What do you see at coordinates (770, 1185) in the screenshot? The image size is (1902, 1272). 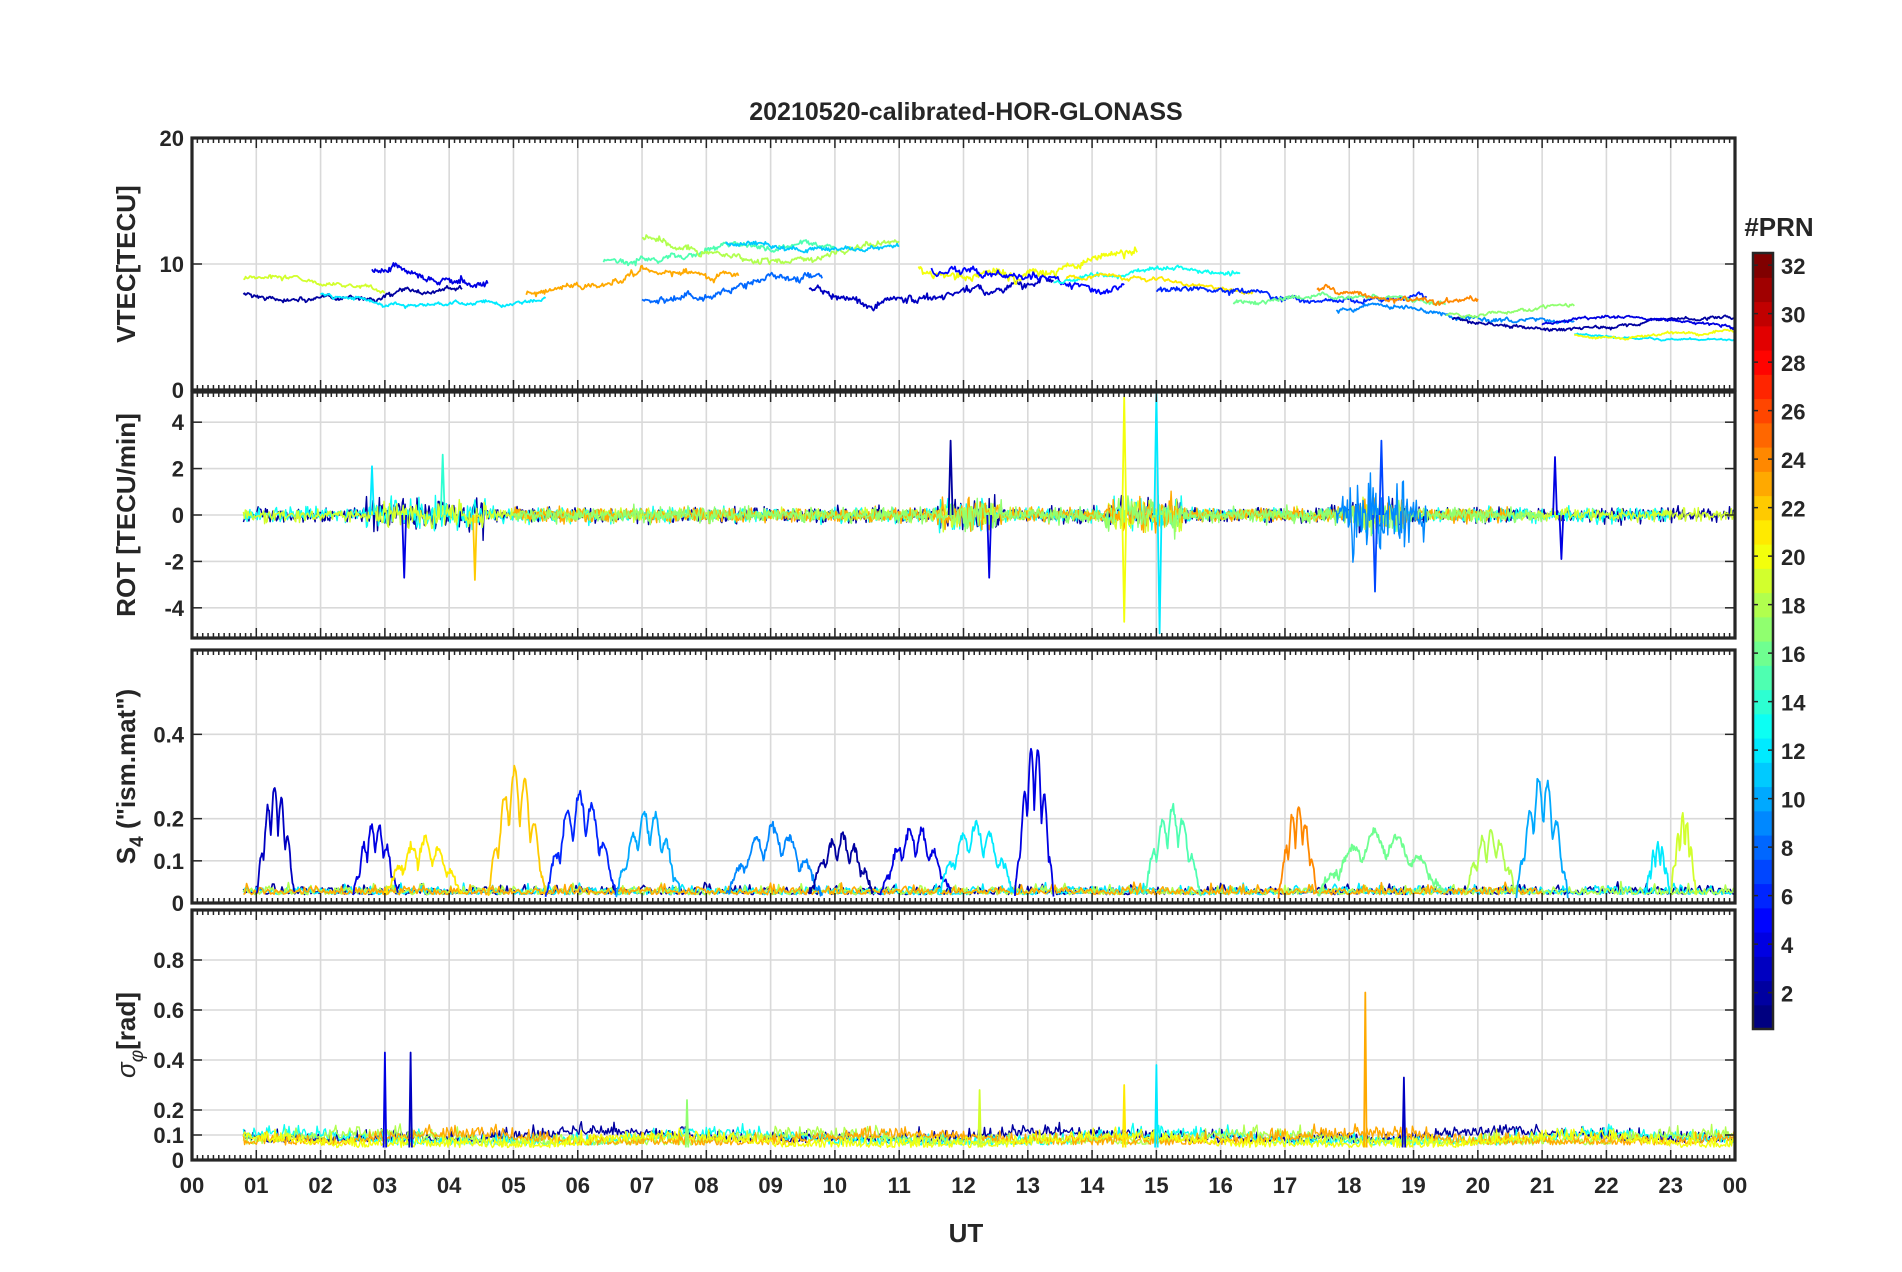 I see `x-tick-label: 09` at bounding box center [770, 1185].